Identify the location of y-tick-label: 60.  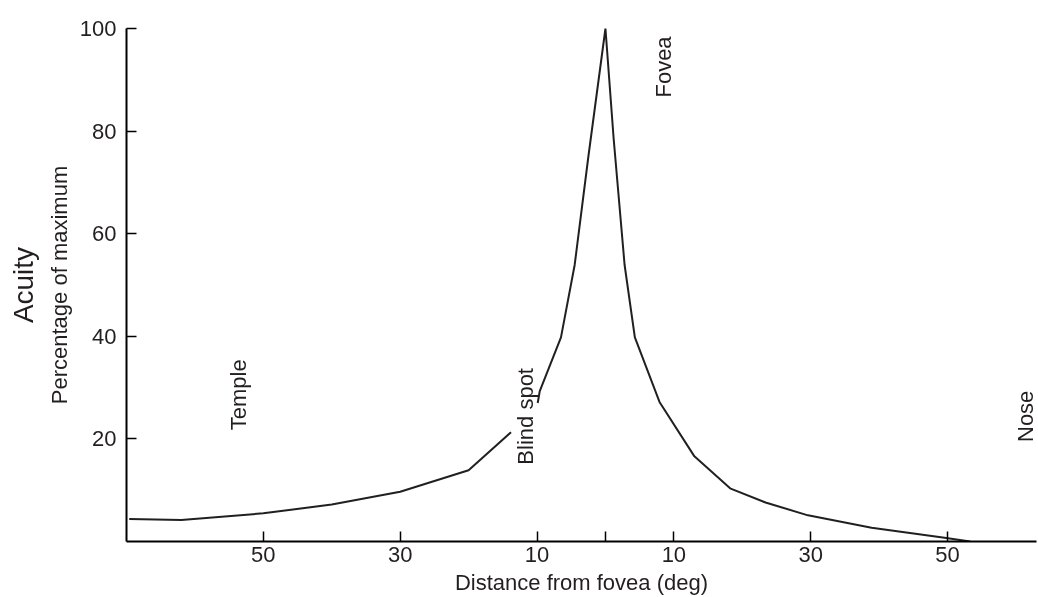
(104, 234).